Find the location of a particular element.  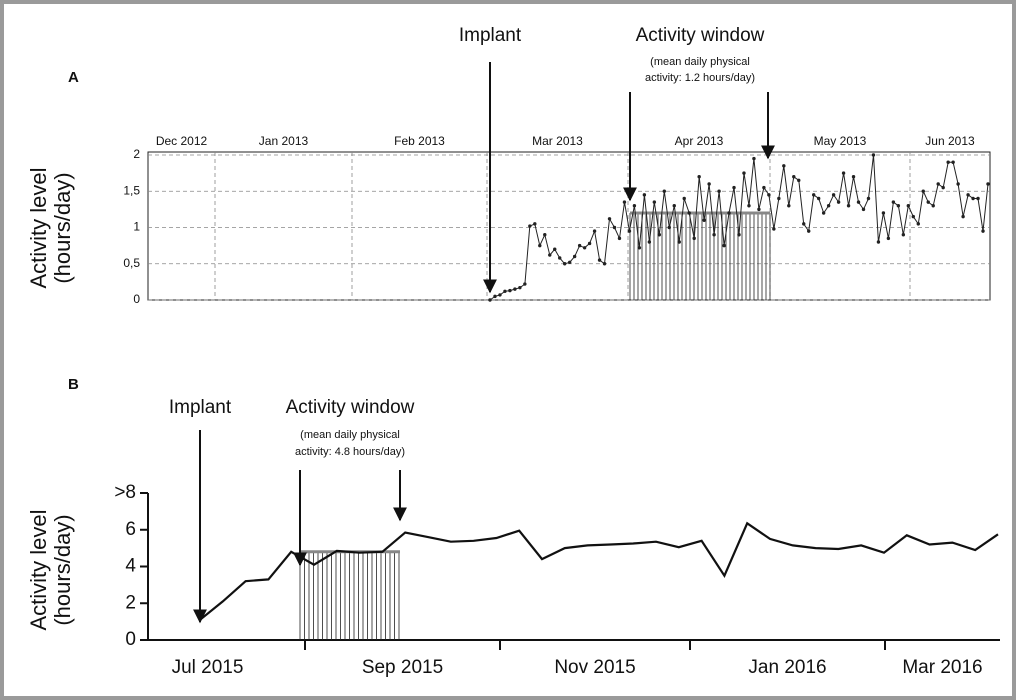

window-title: Activity window is located at coordinates (350, 407).